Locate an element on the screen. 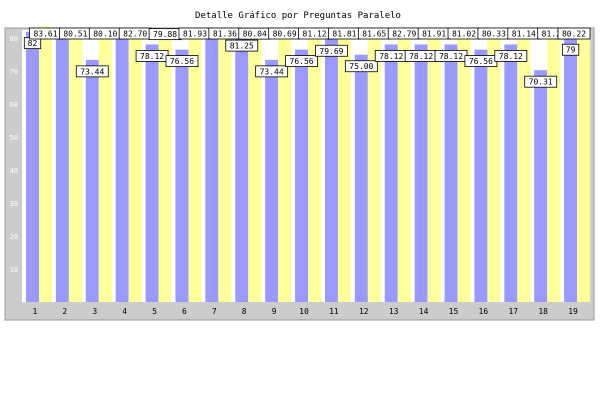 Image resolution: width=600 pixels, height=400 pixels. data-label-series2-cat-16: 80.33 is located at coordinates (494, 33).